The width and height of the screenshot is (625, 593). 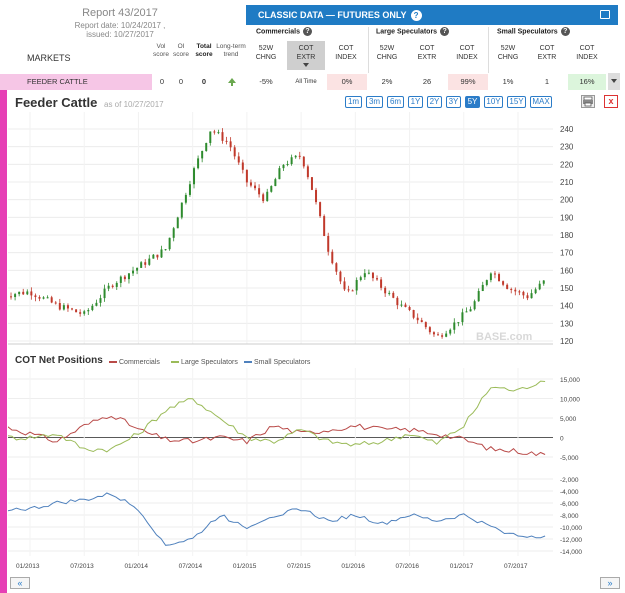 What do you see at coordinates (277, 362) in the screenshot?
I see `legend-item: Small Speculators` at bounding box center [277, 362].